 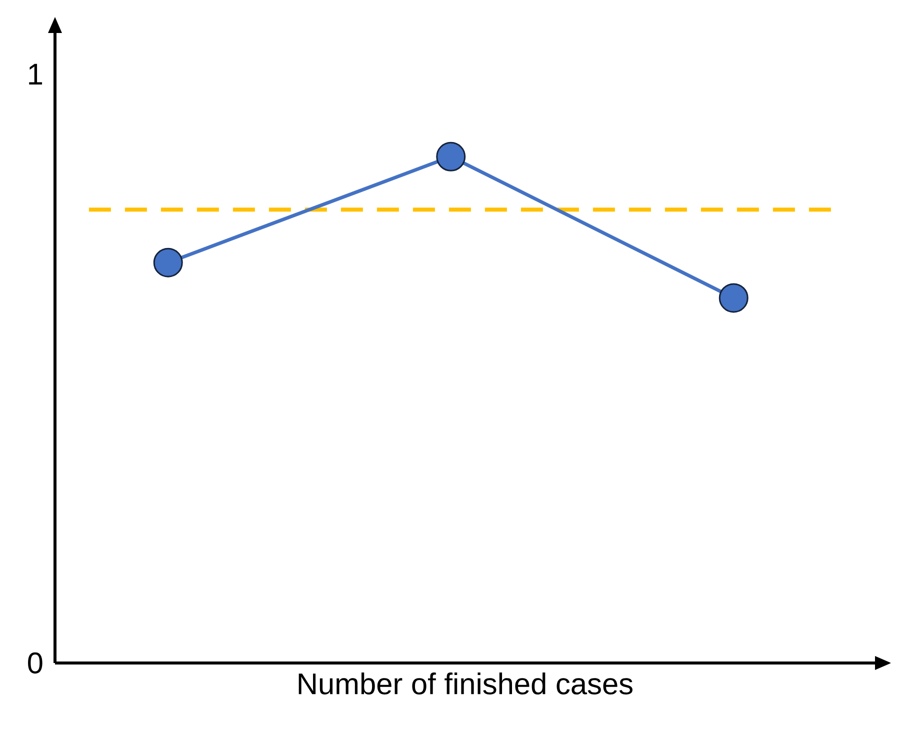 I want to click on y-tick-label: 1, so click(x=35, y=74).